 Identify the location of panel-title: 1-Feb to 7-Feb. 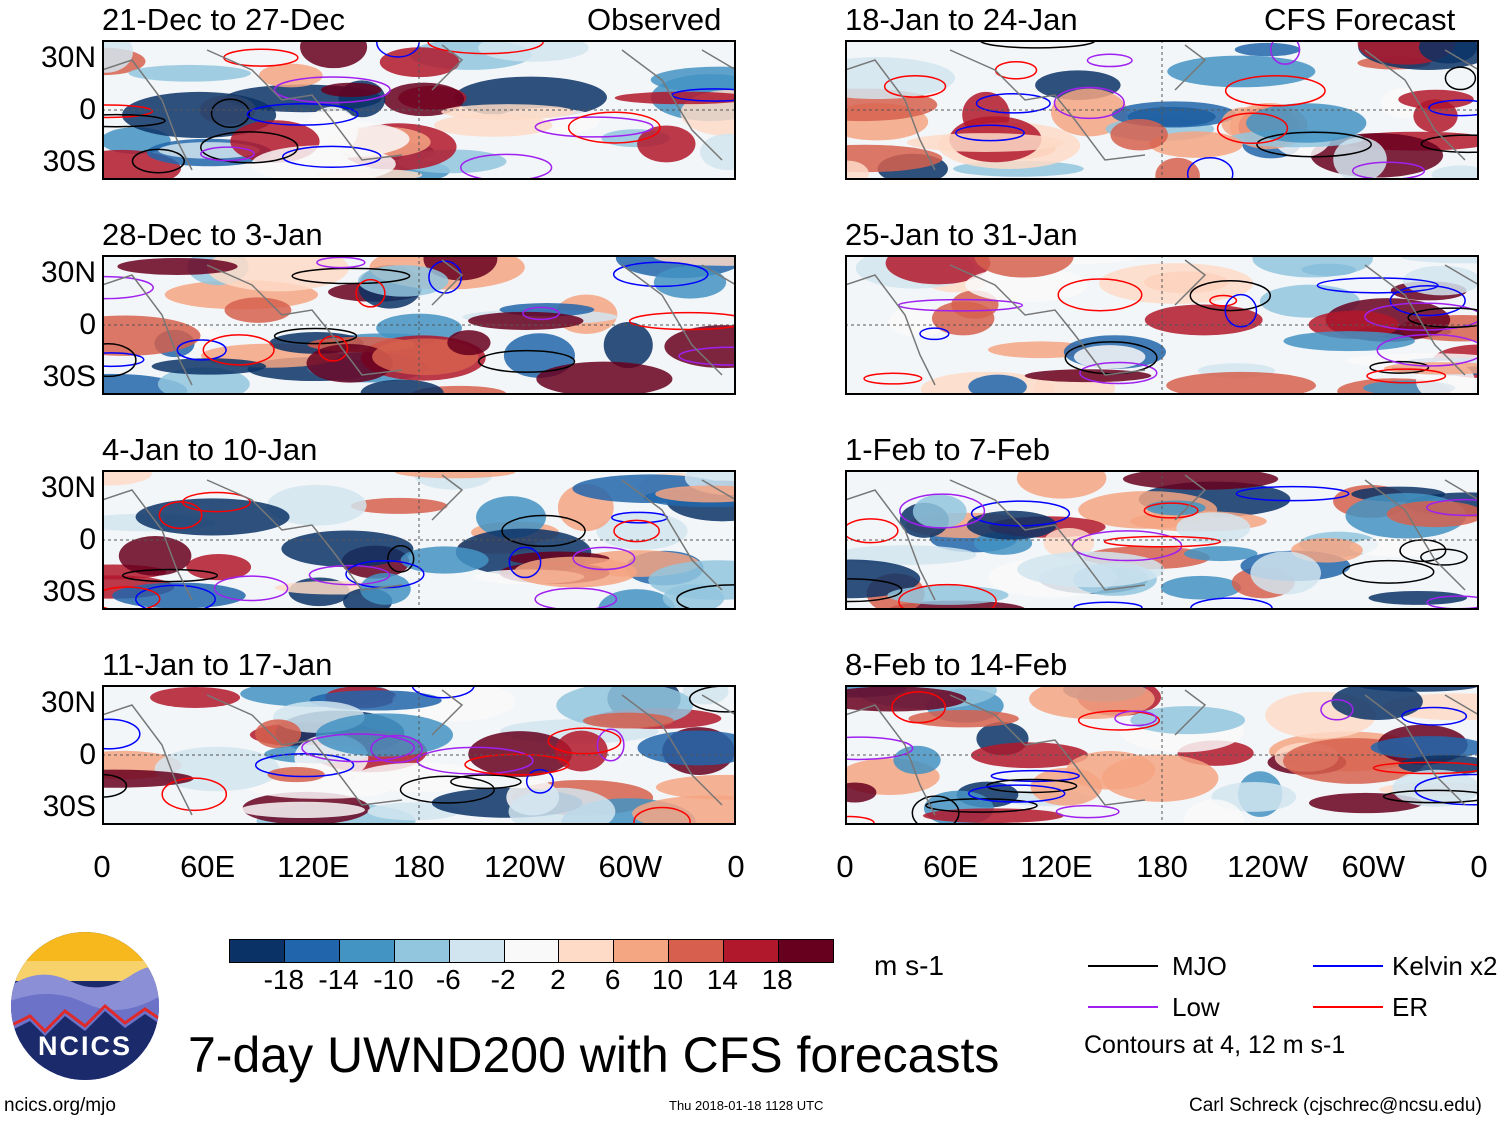
(948, 449).